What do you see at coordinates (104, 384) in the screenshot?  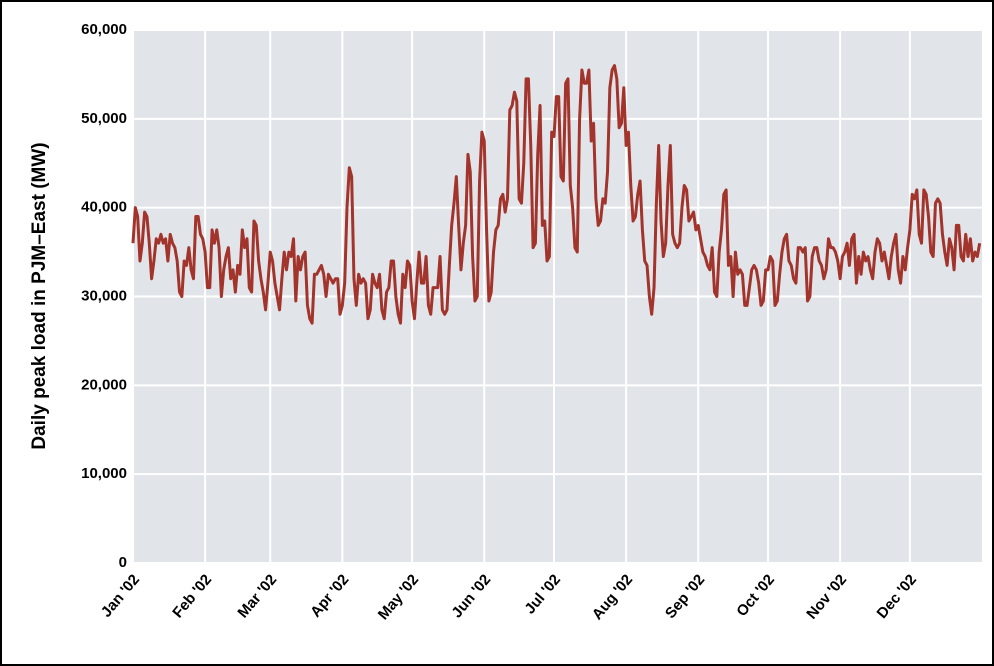 I see `y-tick-label: 20,000` at bounding box center [104, 384].